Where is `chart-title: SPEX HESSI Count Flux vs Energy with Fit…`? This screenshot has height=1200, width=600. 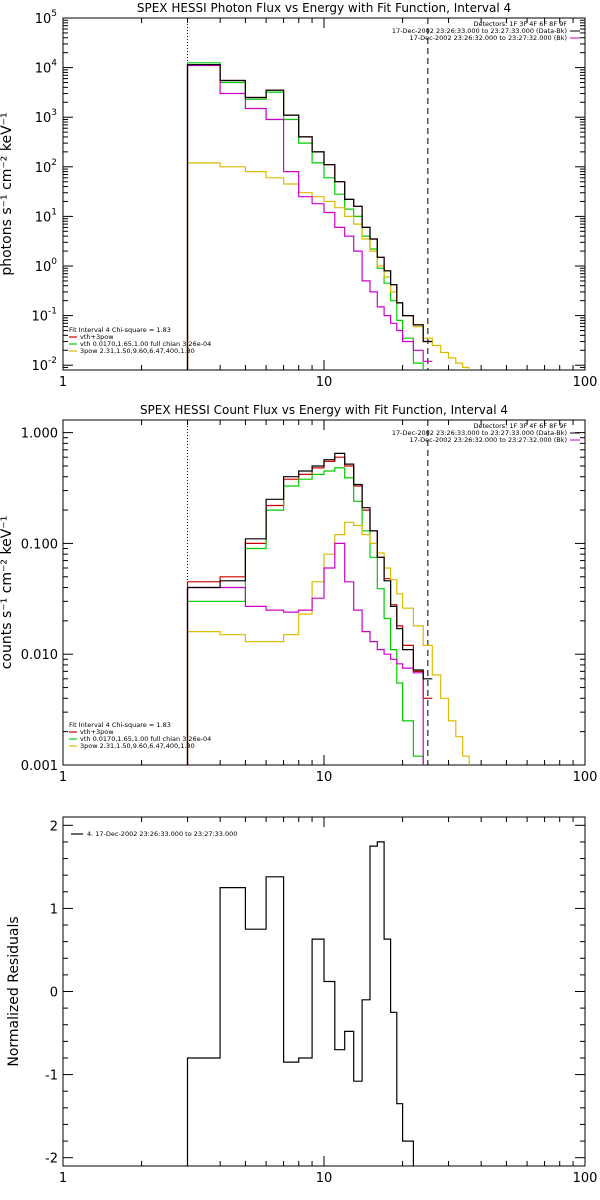
chart-title: SPEX HESSI Count Flux vs Energy with Fit… is located at coordinates (324, 410).